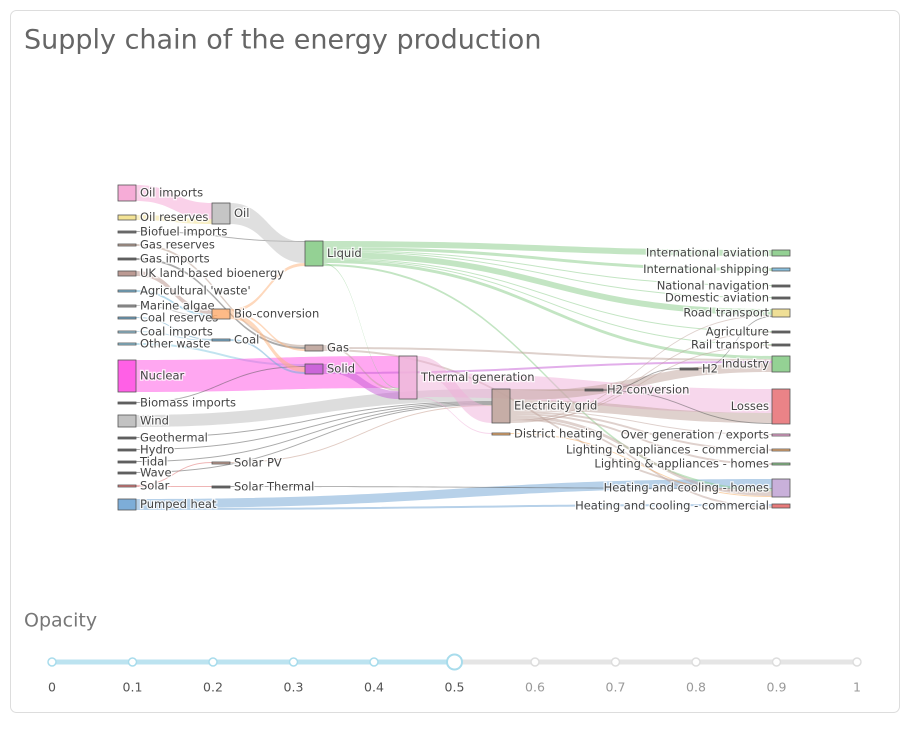  What do you see at coordinates (274, 487) in the screenshot?
I see `node-label: Solar Thermal` at bounding box center [274, 487].